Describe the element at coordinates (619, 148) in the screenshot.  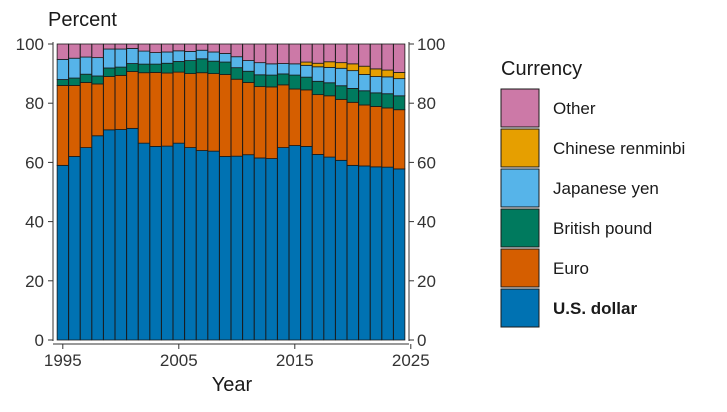
I see `legend-label: Chinese renminbi` at that location.